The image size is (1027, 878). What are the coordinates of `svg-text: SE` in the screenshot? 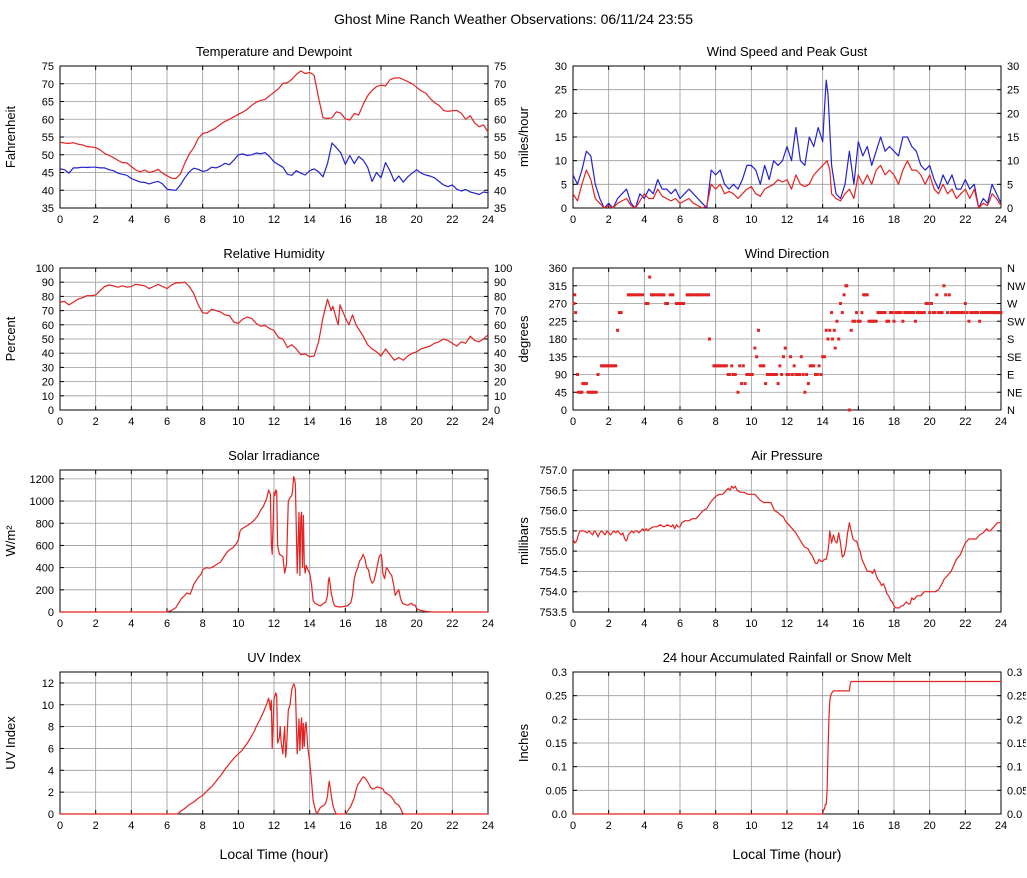 It's located at (1014, 358).